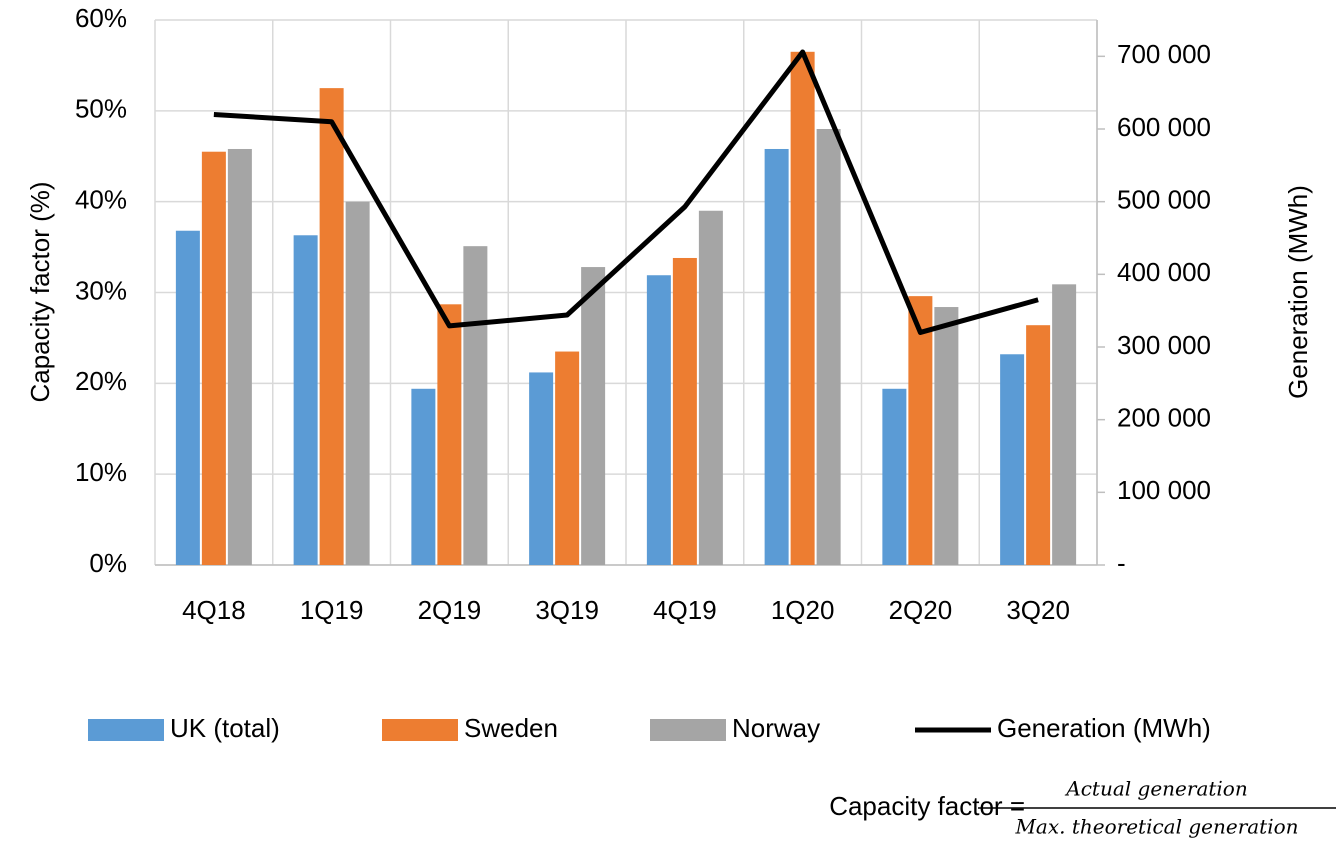  What do you see at coordinates (1164, 127) in the screenshot?
I see `y2-tick-label: 600 000` at bounding box center [1164, 127].